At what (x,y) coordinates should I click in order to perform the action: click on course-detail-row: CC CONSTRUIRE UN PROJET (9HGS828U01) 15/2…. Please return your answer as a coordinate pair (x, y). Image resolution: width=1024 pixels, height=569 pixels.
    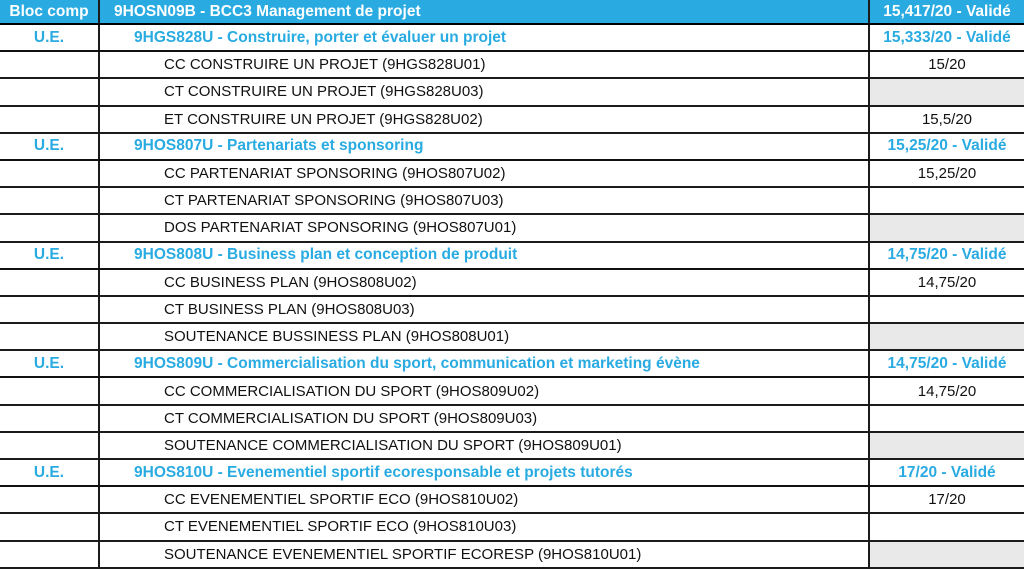
    Looking at the image, I should click on (512, 66).